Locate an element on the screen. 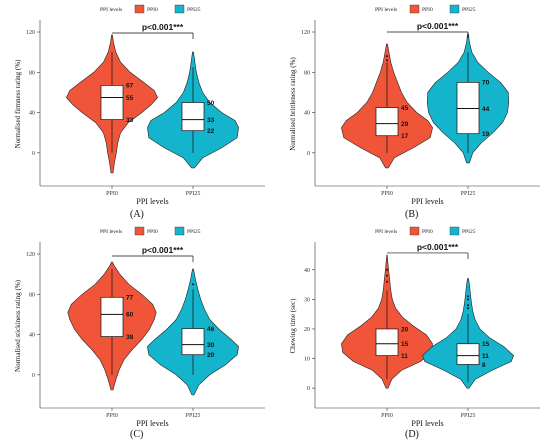 The width and height of the screenshot is (550, 444). legend-label-ppi0: PPI0 is located at coordinates (427, 10).